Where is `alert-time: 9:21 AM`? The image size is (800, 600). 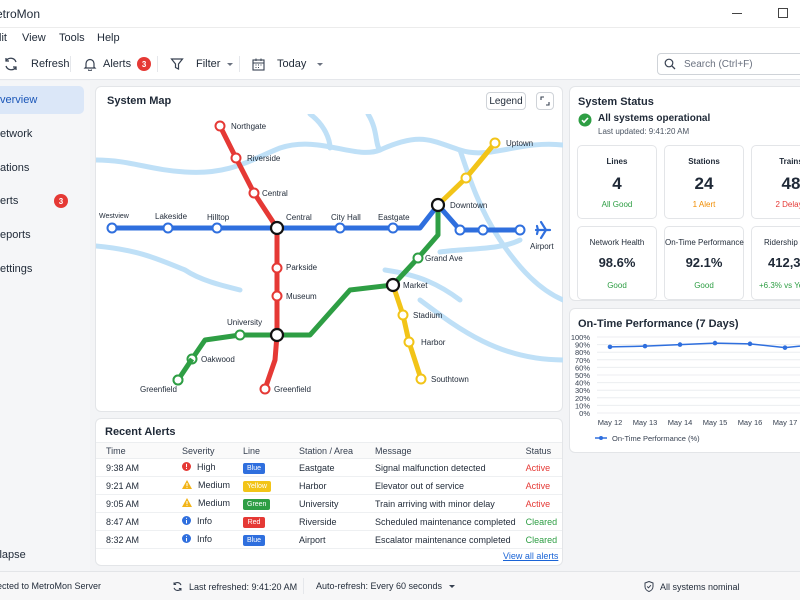 alert-time: 9:21 AM is located at coordinates (134, 485).